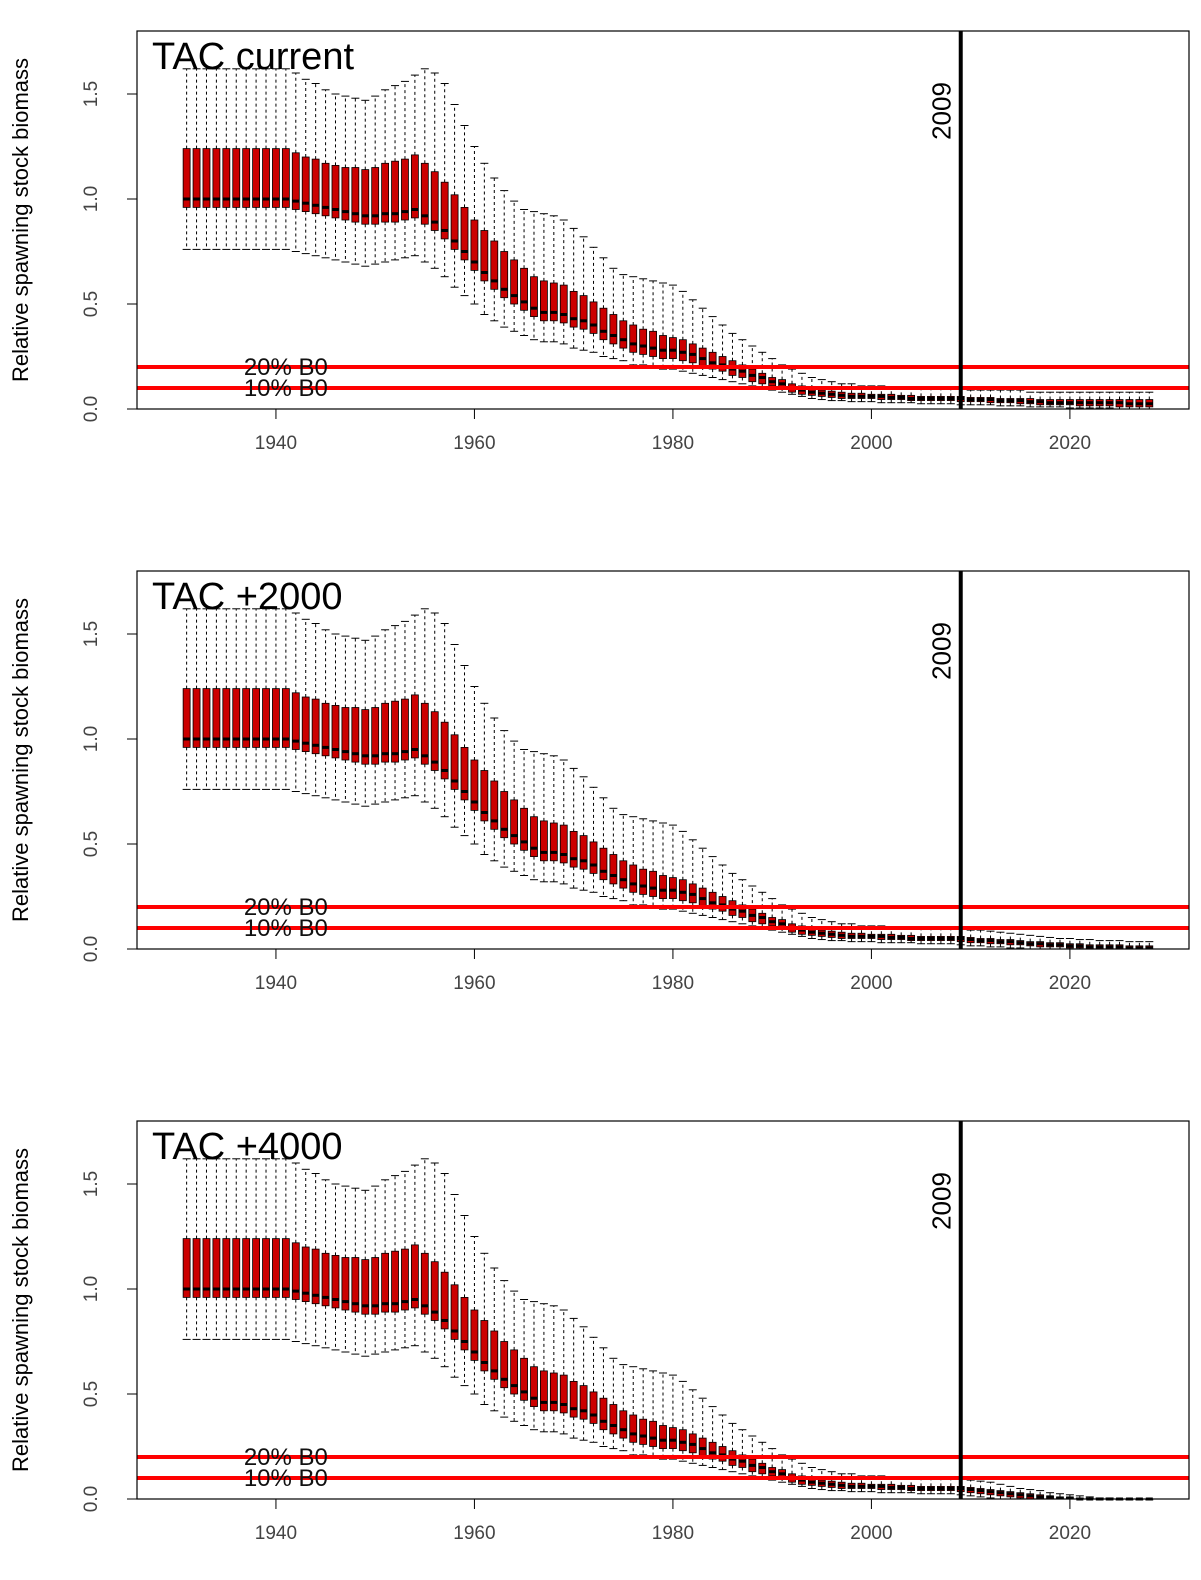  Describe the element at coordinates (1050, 943) in the screenshot. I see `box-2018` at that location.